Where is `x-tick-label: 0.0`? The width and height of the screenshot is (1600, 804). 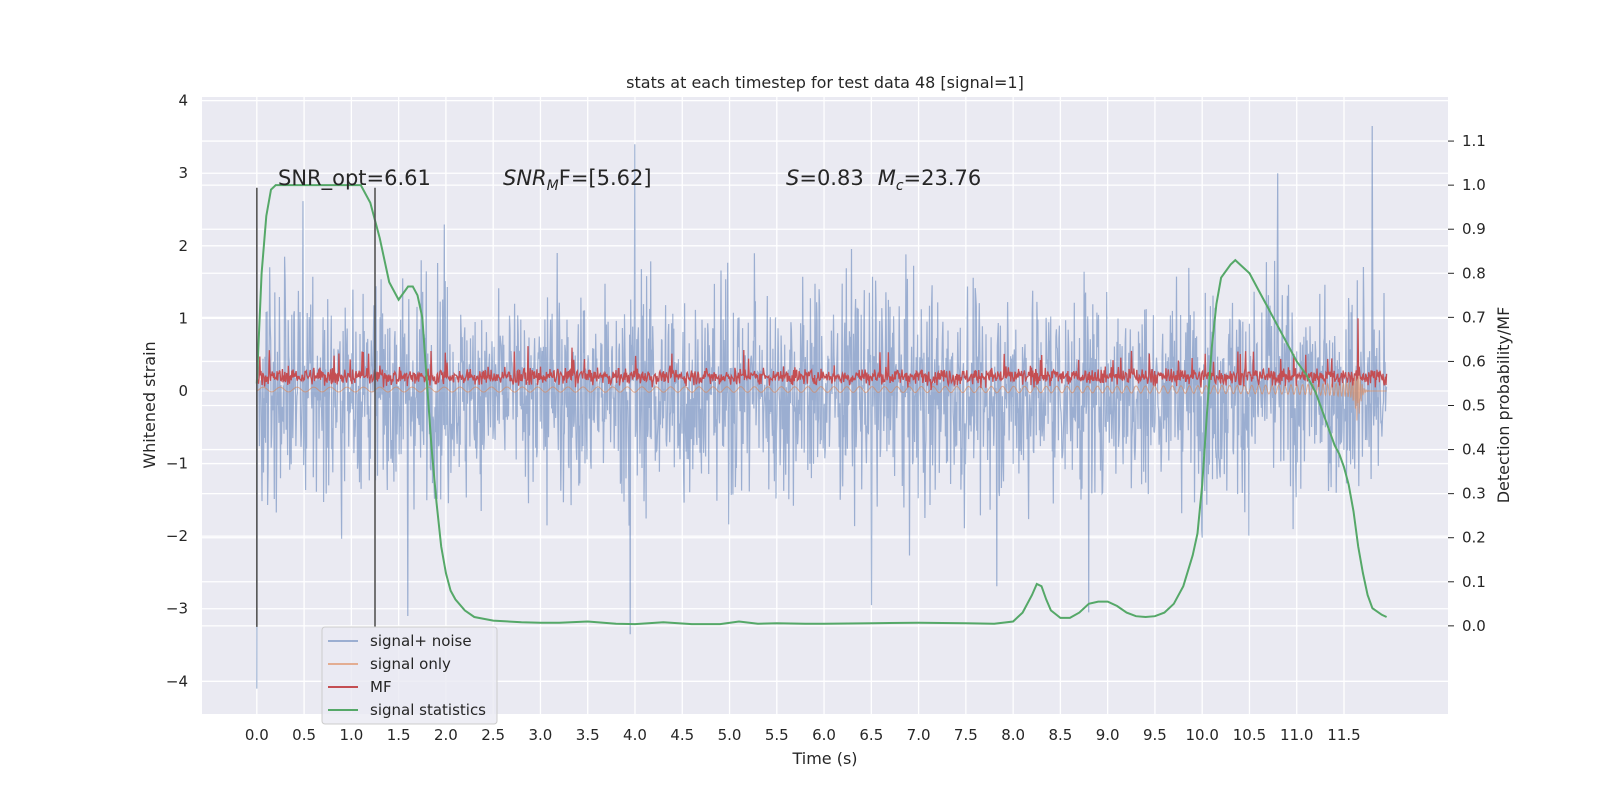 x-tick-label: 0.0 is located at coordinates (257, 735).